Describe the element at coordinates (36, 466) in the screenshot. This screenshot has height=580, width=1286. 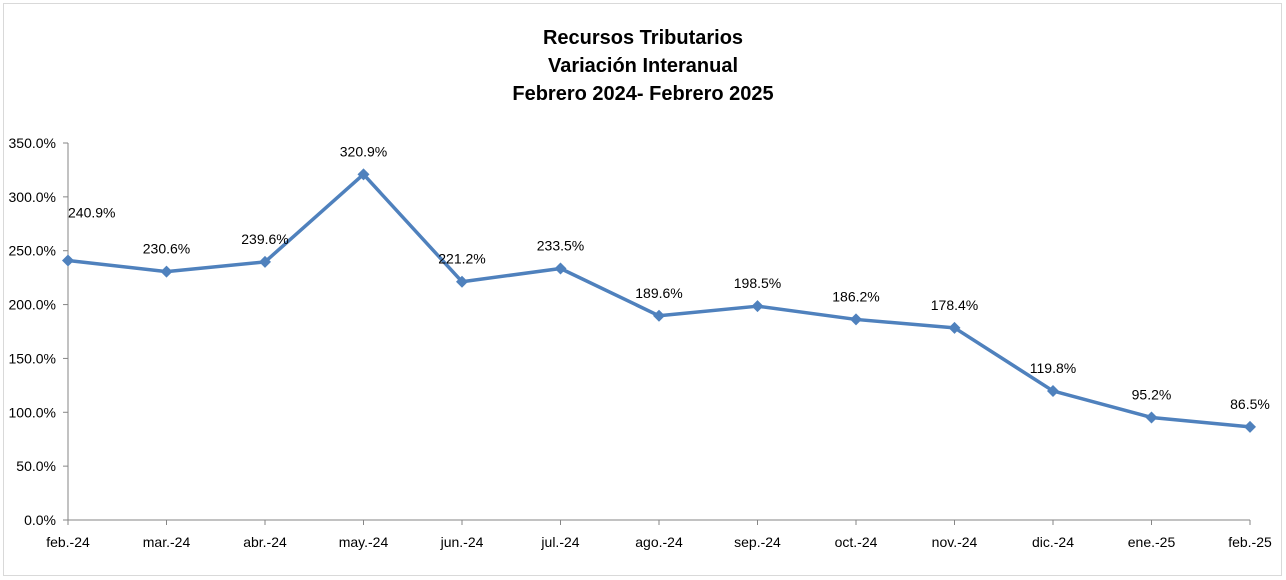
I see `y-tick-label: 50.0%` at that location.